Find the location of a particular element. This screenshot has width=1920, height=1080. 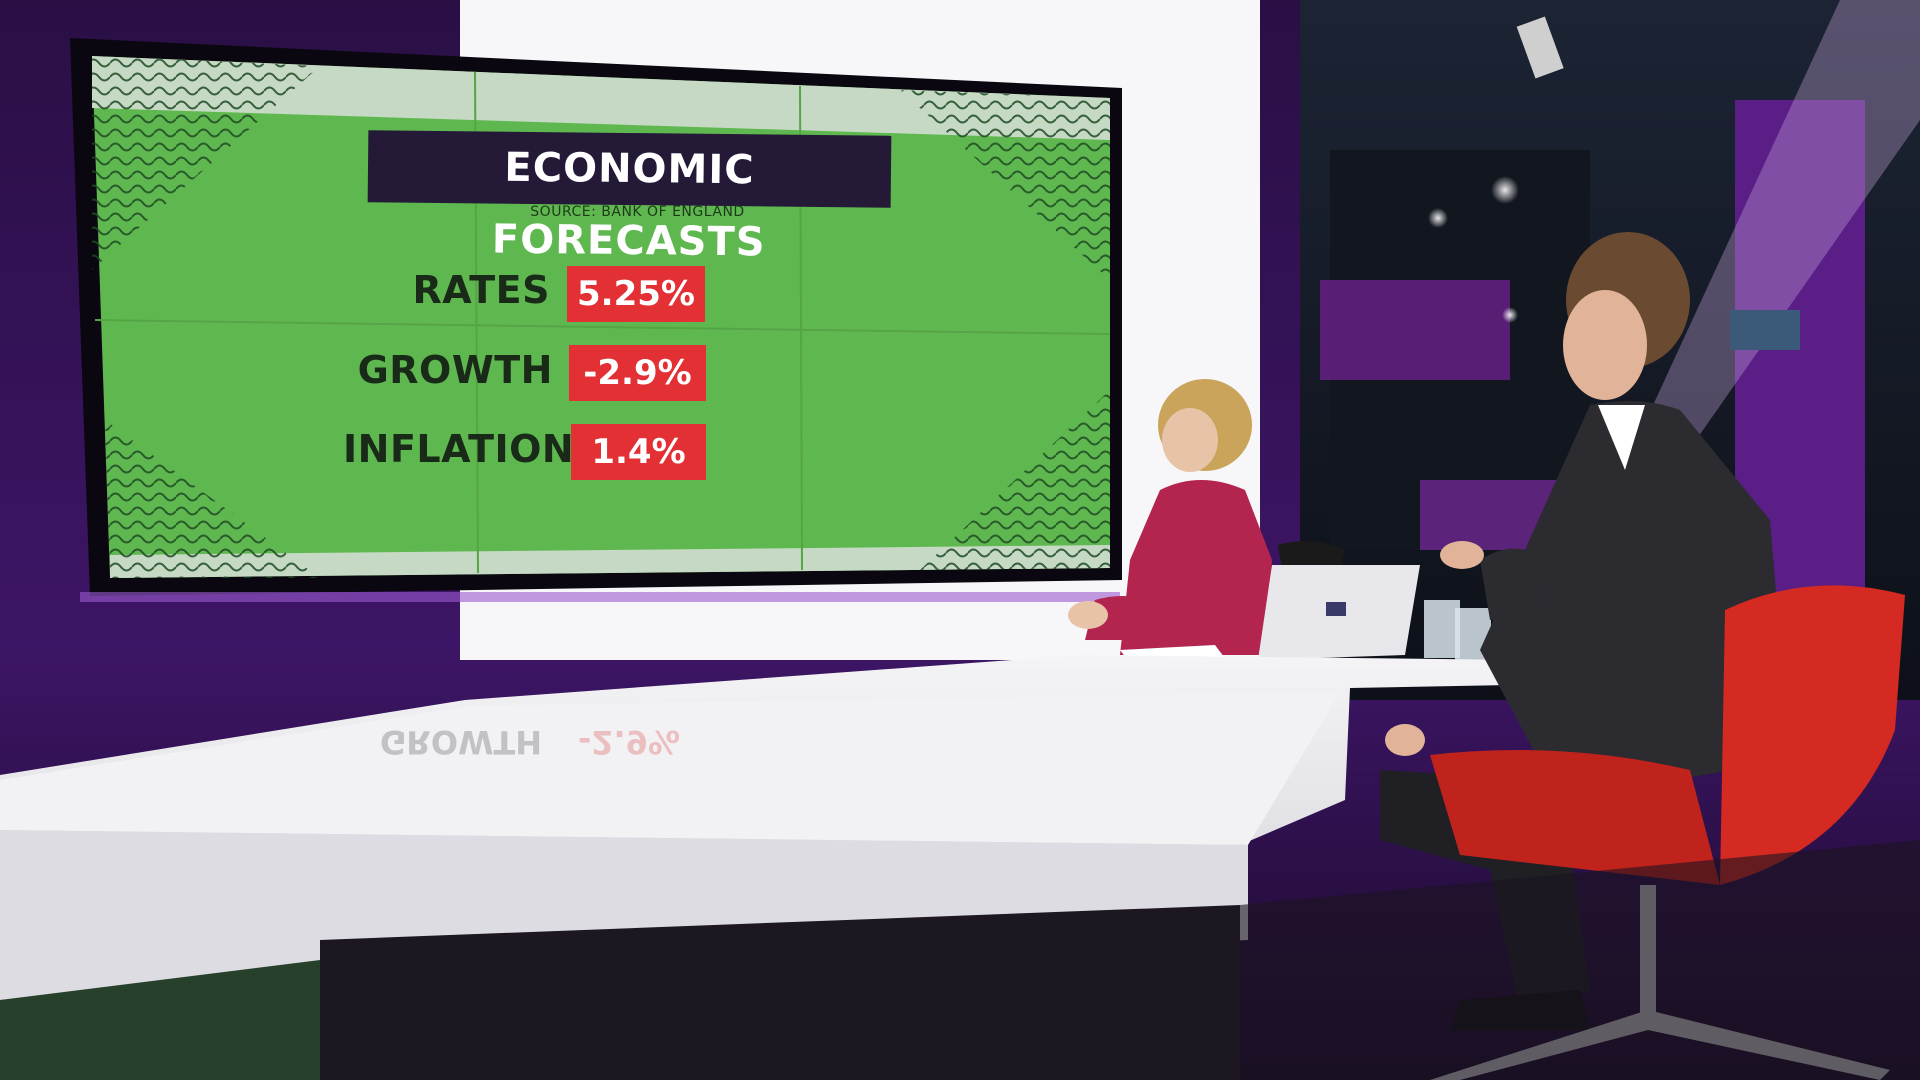

graphic-title: ECONOMIC FORECASTS is located at coordinates (629, 197).